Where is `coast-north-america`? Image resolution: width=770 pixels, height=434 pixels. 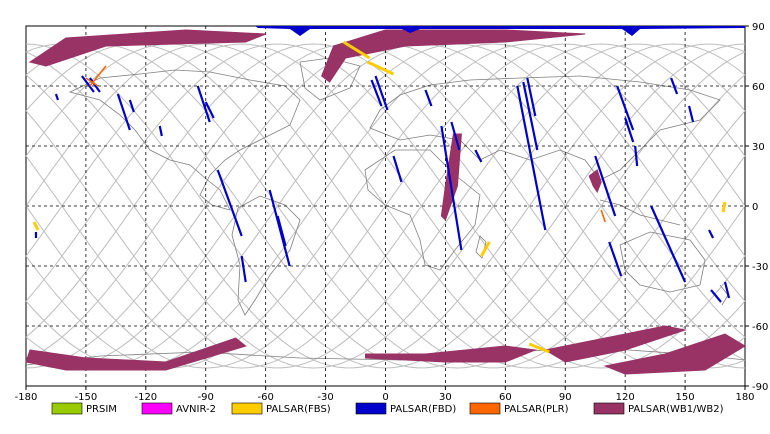 coast-north-america is located at coordinates (184, 140).